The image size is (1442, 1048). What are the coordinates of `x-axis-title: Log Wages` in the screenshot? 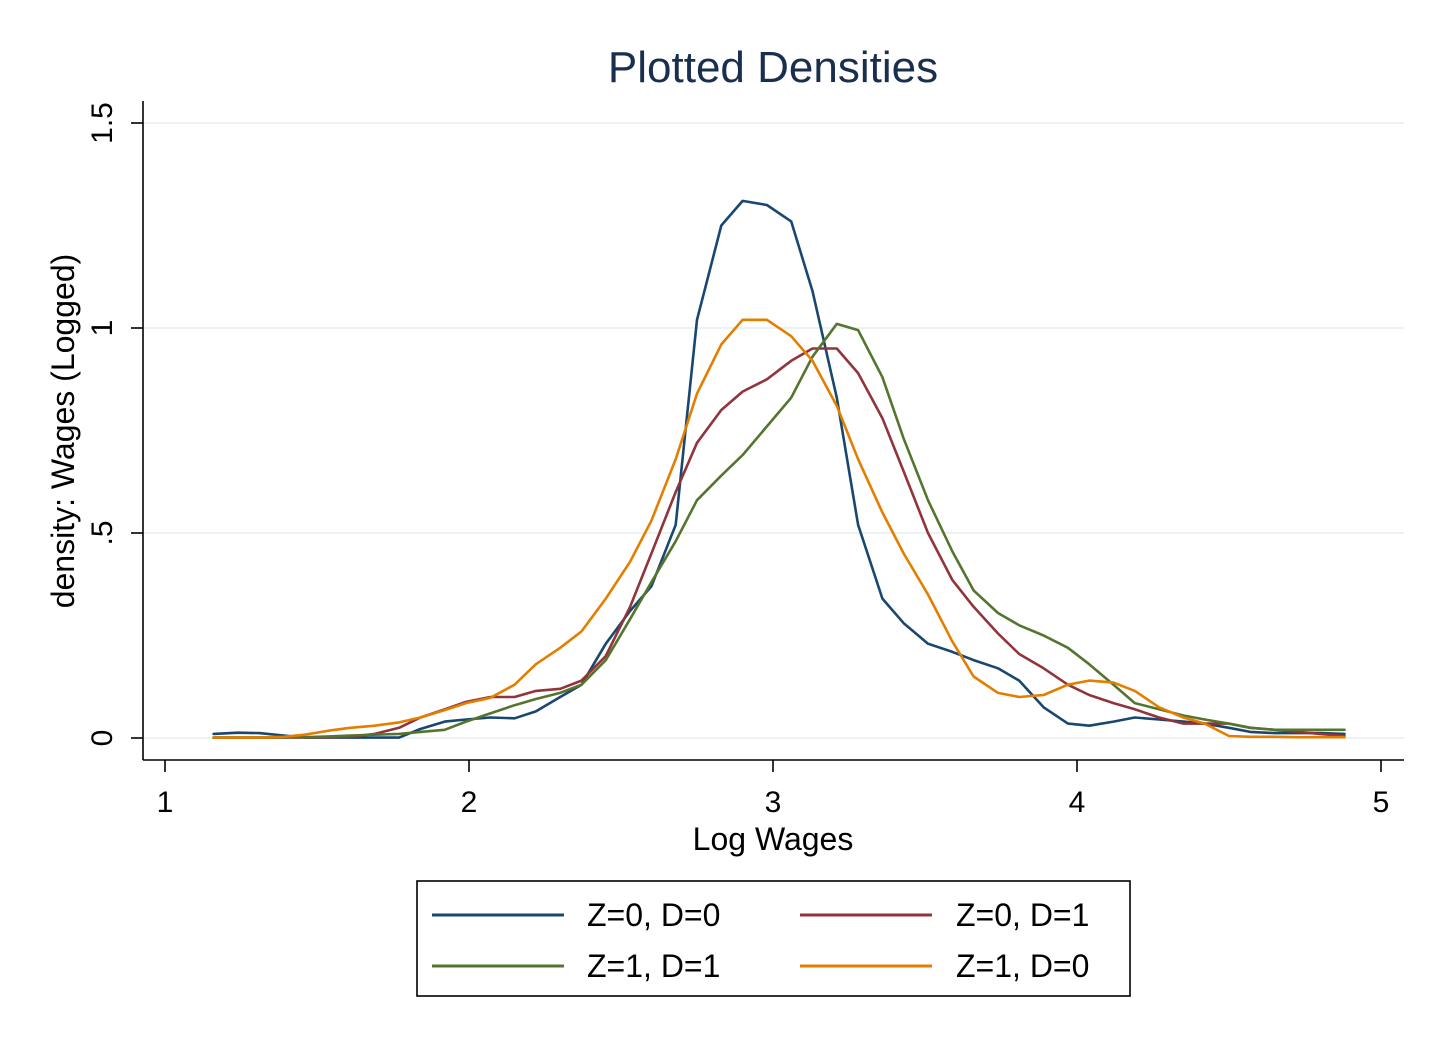 It's located at (773, 839).